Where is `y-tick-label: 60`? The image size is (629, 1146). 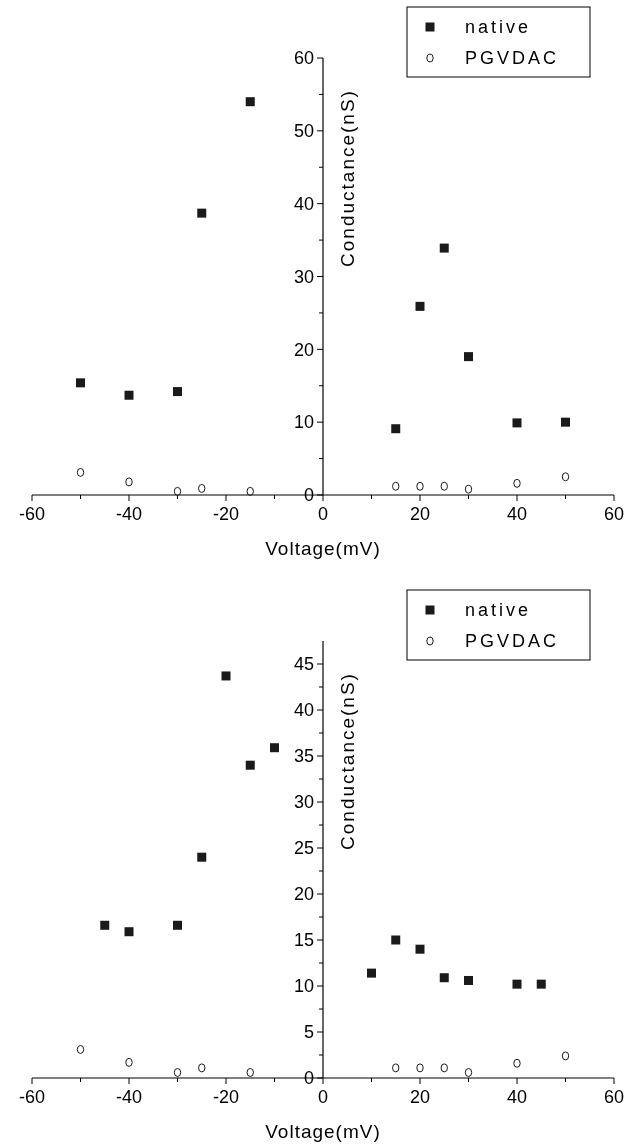
y-tick-label: 60 is located at coordinates (303, 58).